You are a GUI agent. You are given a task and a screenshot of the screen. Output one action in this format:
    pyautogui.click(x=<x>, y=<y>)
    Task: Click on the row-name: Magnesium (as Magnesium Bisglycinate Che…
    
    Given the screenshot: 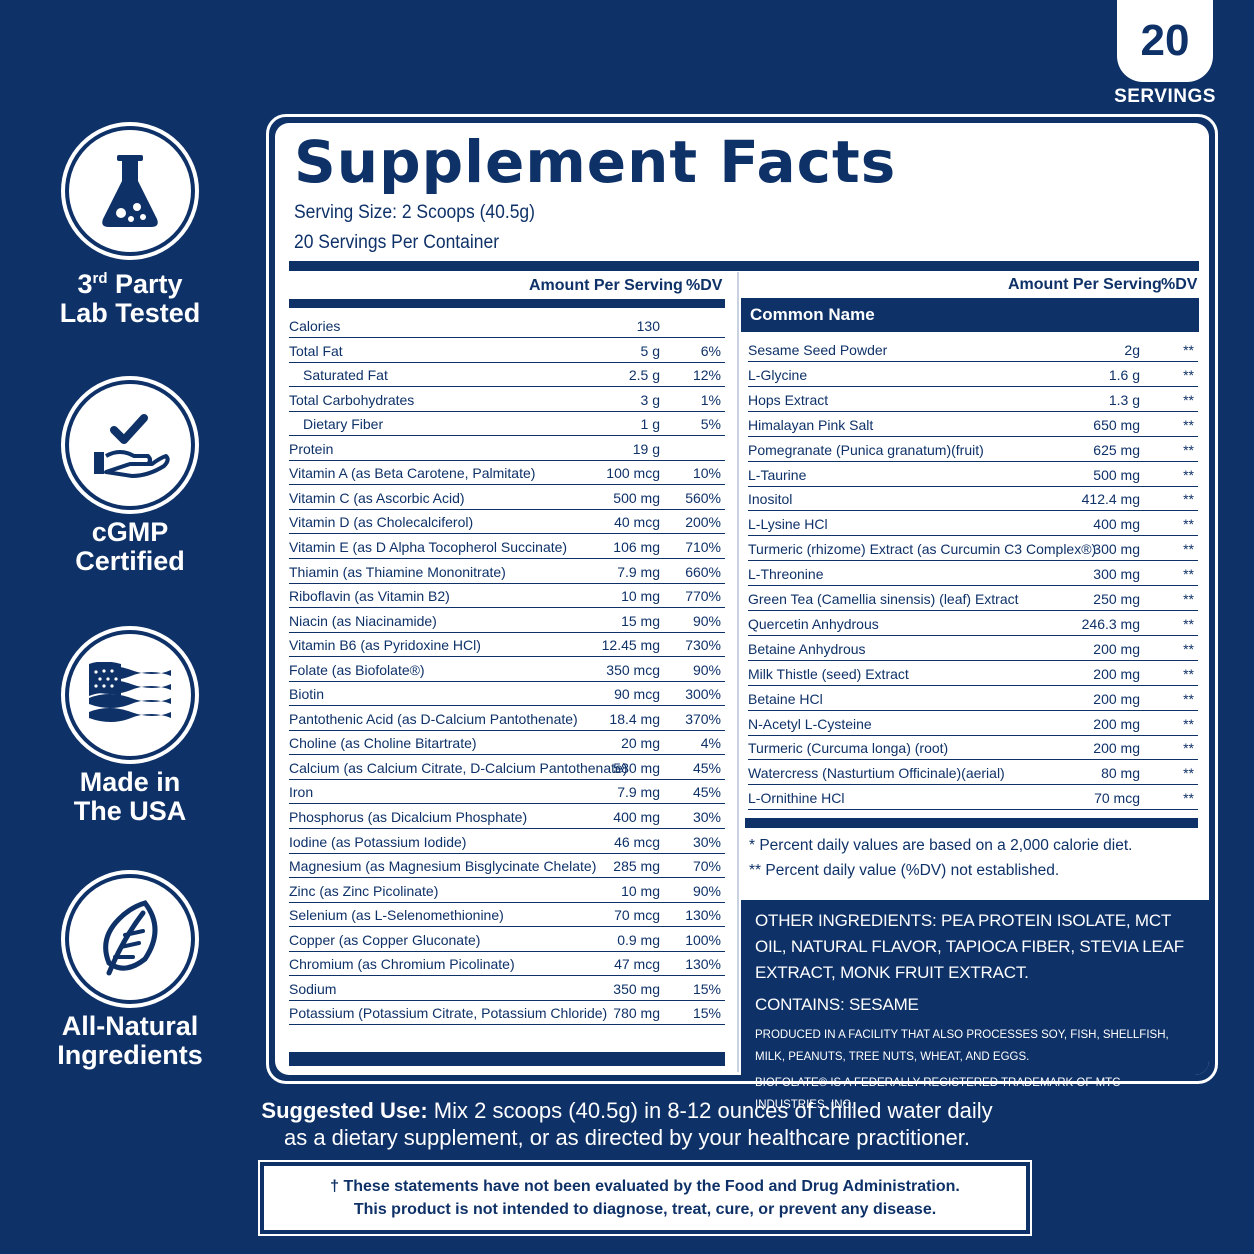 What is the action you would take?
    pyautogui.click(x=443, y=866)
    